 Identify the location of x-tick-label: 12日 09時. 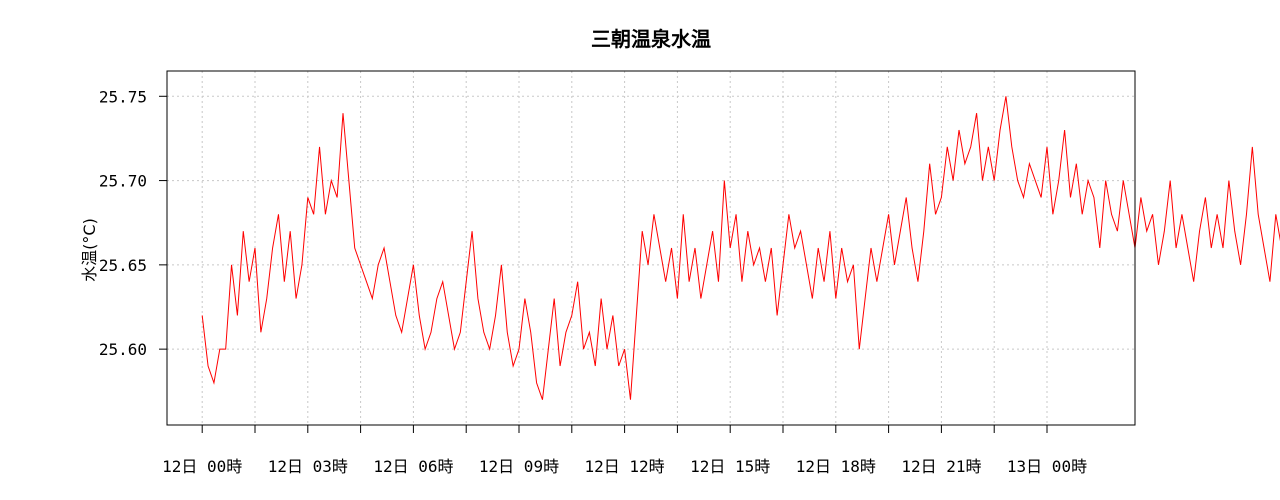
(519, 466).